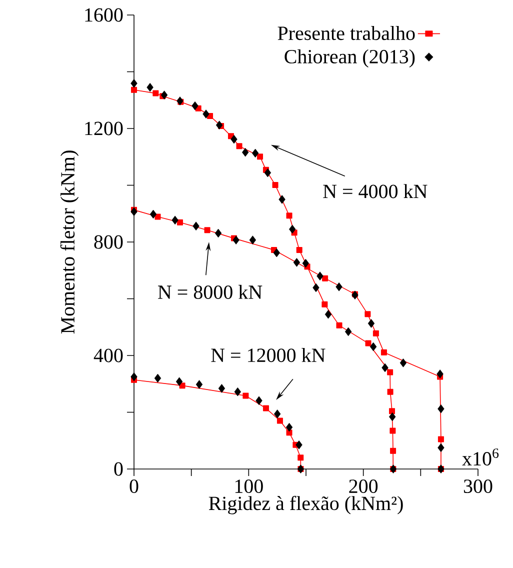 This screenshot has height=568, width=513. Describe the element at coordinates (349, 58) in the screenshot. I see `legend-label: Chiorean (2013)` at that location.